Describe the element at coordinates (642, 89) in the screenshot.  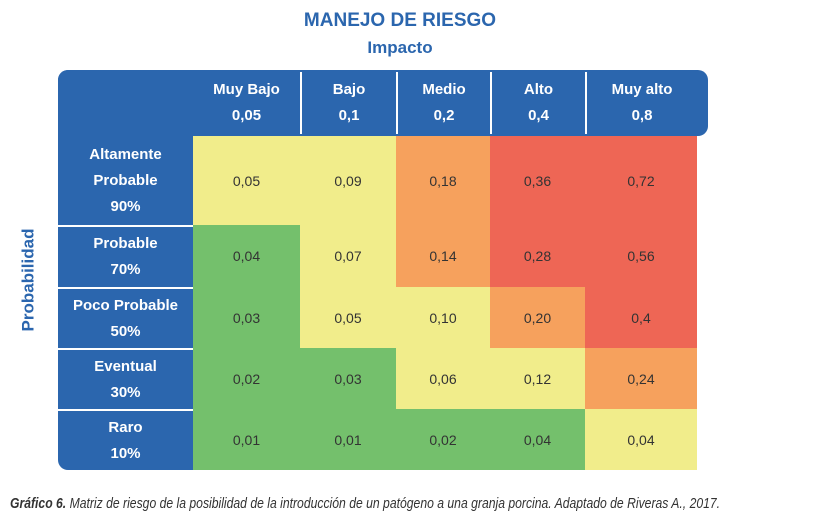
I see `column-name: Muy alto` at that location.